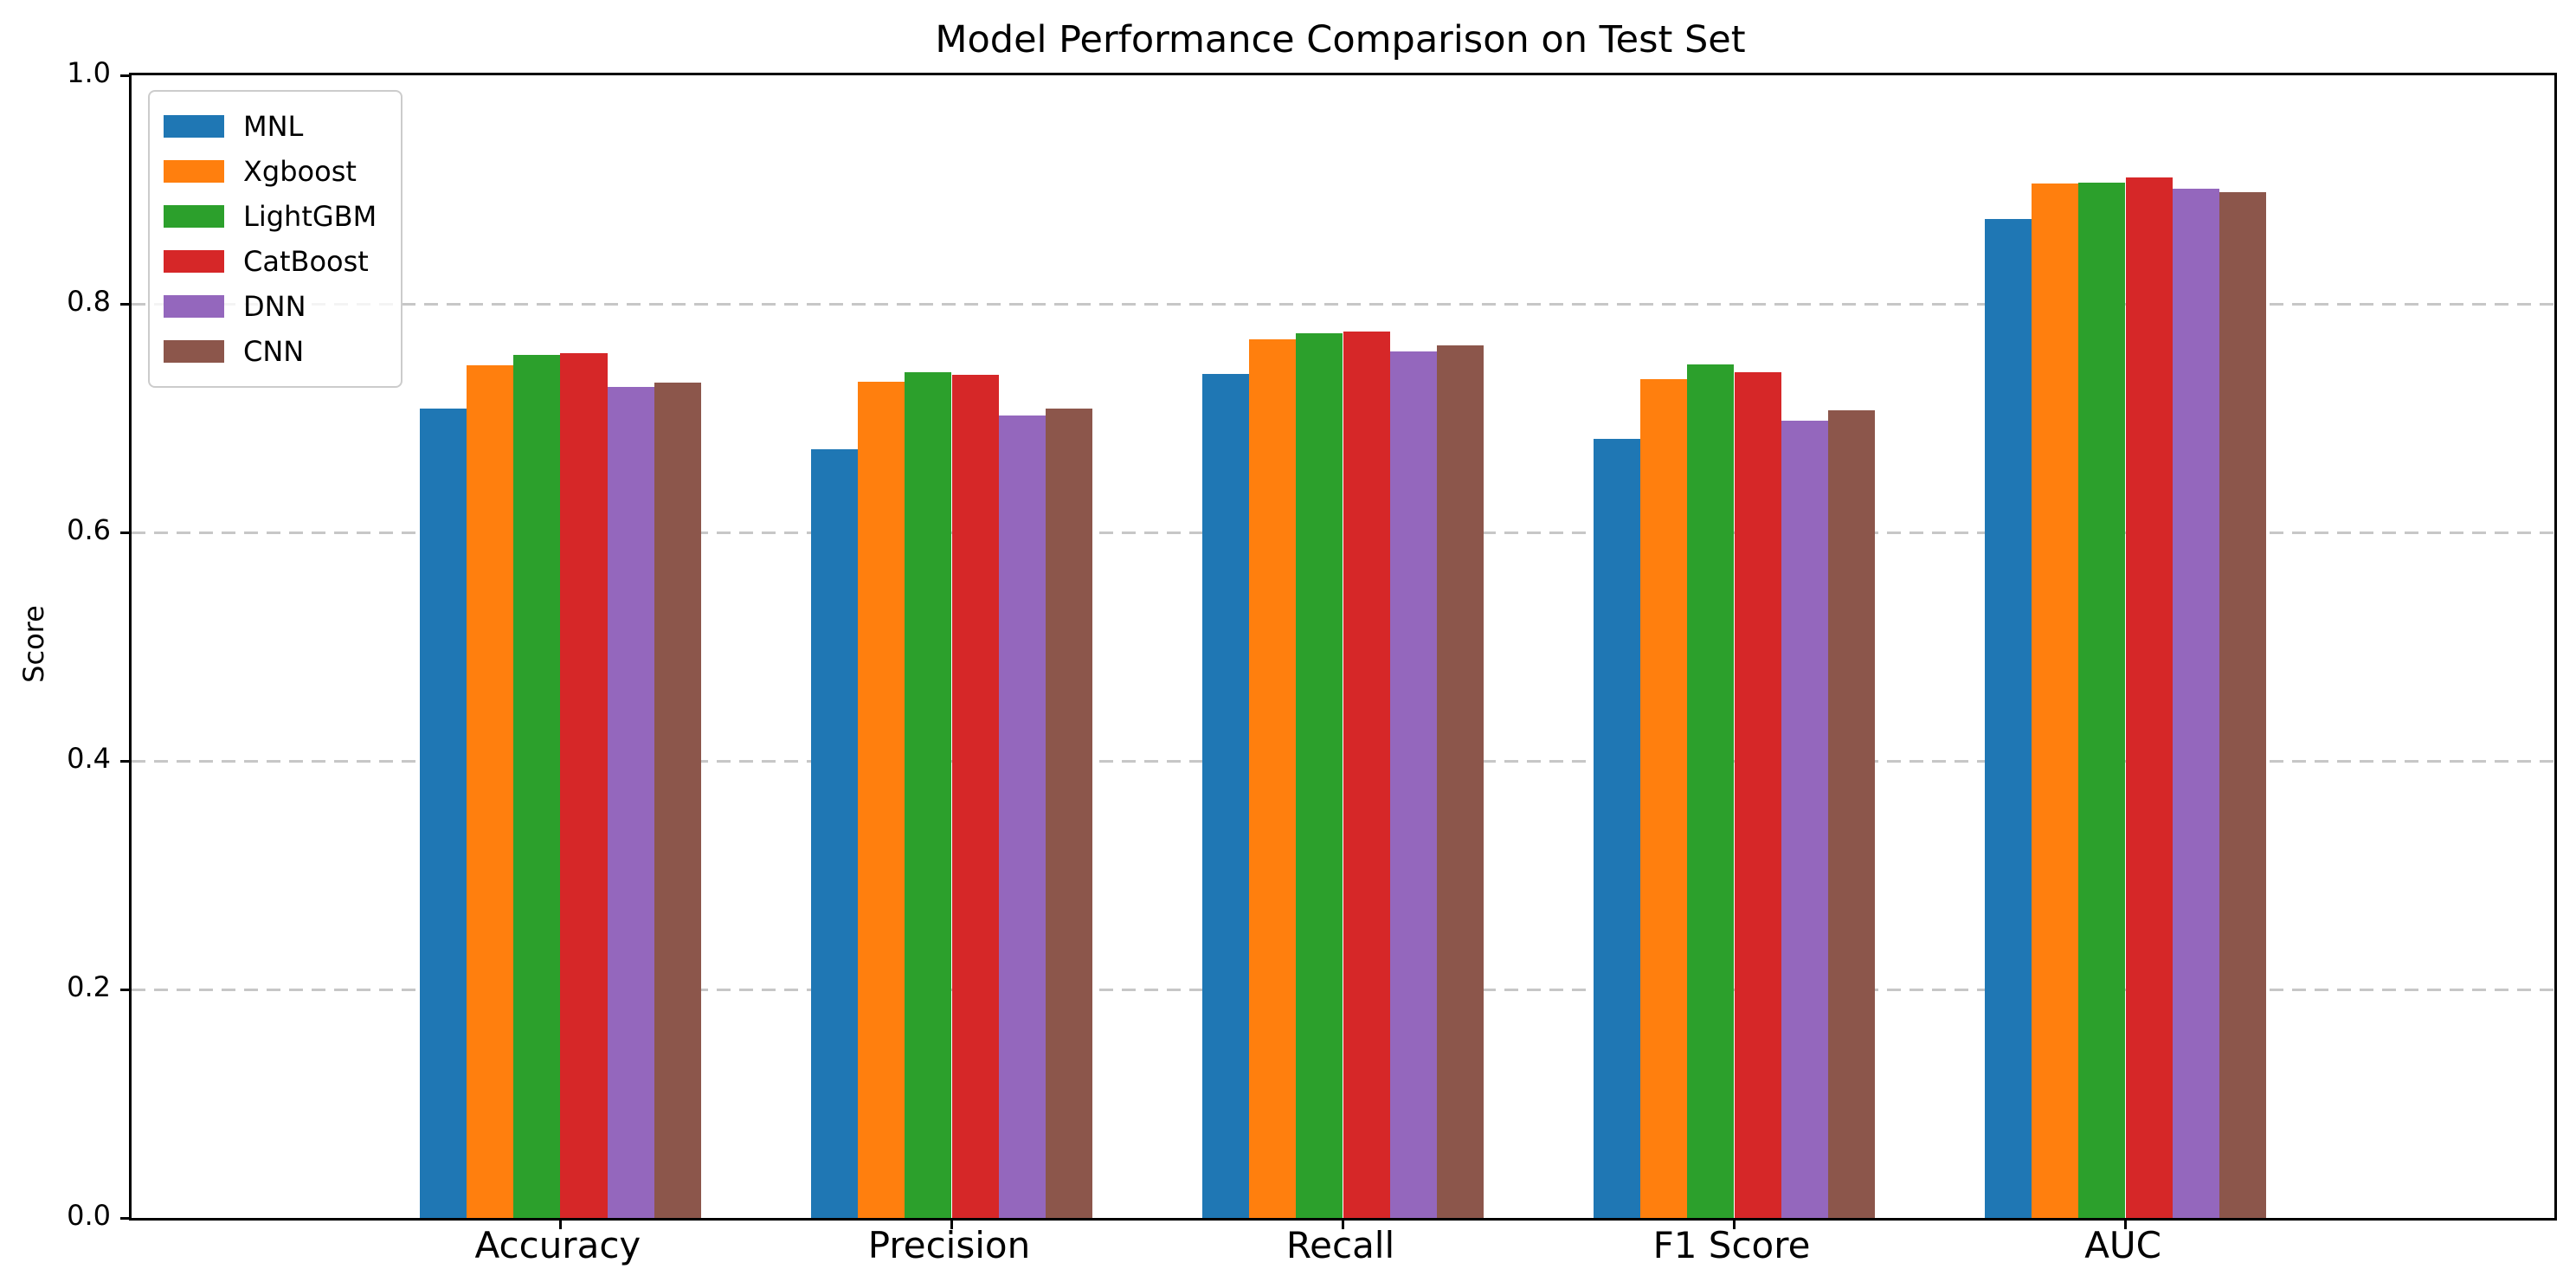  What do you see at coordinates (1273, 778) in the screenshot?
I see `bar-xgboost-recall` at bounding box center [1273, 778].